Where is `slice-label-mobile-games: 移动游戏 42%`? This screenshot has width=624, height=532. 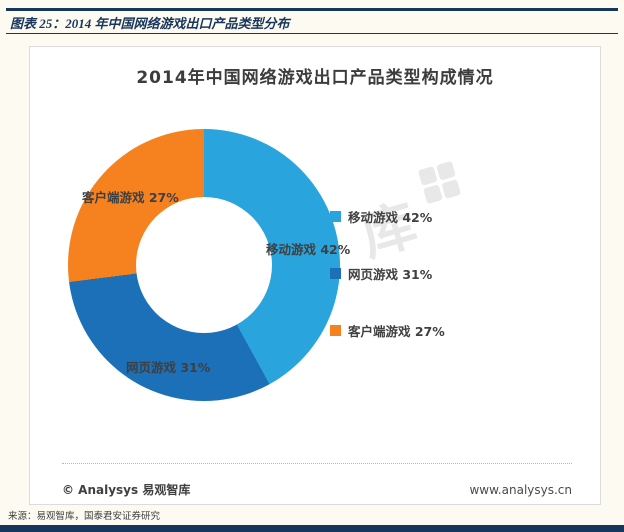 slice-label-mobile-games: 移动游戏 42% is located at coordinates (308, 249).